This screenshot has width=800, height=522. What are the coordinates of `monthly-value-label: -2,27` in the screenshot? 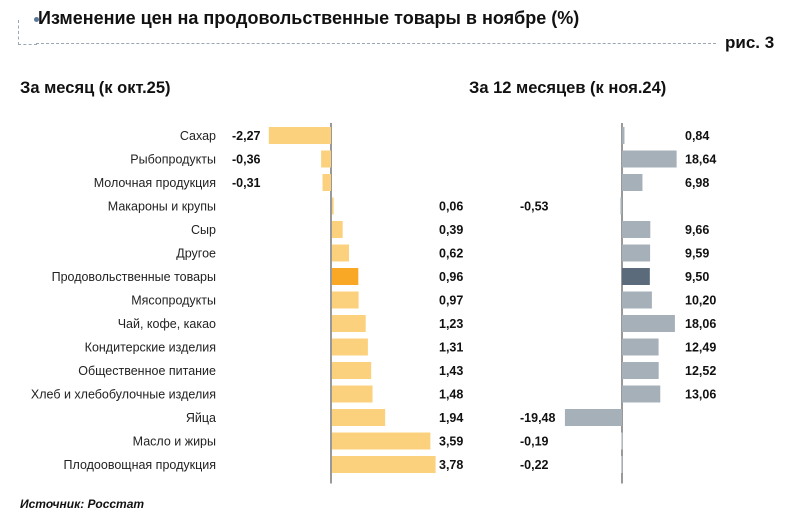 It's located at (246, 136).